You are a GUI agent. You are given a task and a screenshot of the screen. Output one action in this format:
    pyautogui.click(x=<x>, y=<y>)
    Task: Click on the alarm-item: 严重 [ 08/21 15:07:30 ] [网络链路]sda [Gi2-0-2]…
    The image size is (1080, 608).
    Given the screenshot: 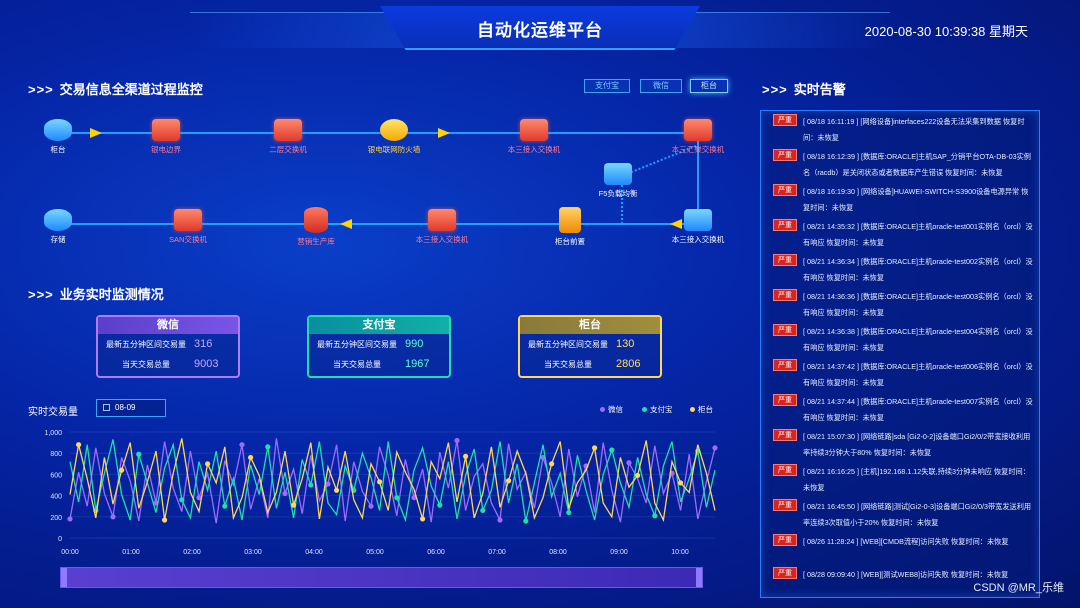 What is the action you would take?
    pyautogui.click(x=900, y=443)
    